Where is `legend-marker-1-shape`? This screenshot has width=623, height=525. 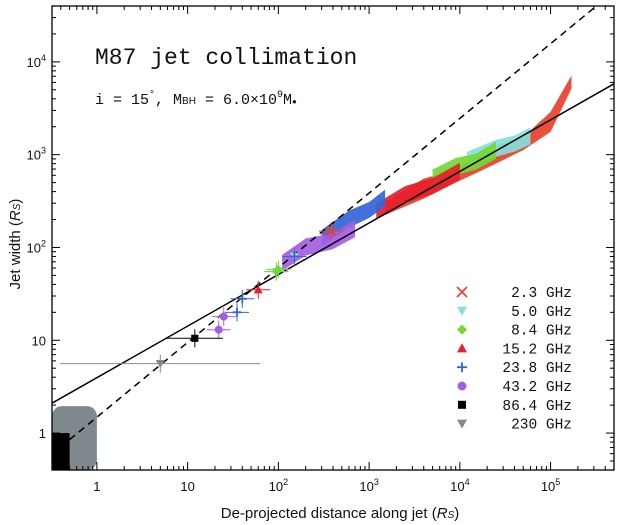 legend-marker-1-shape is located at coordinates (462, 311).